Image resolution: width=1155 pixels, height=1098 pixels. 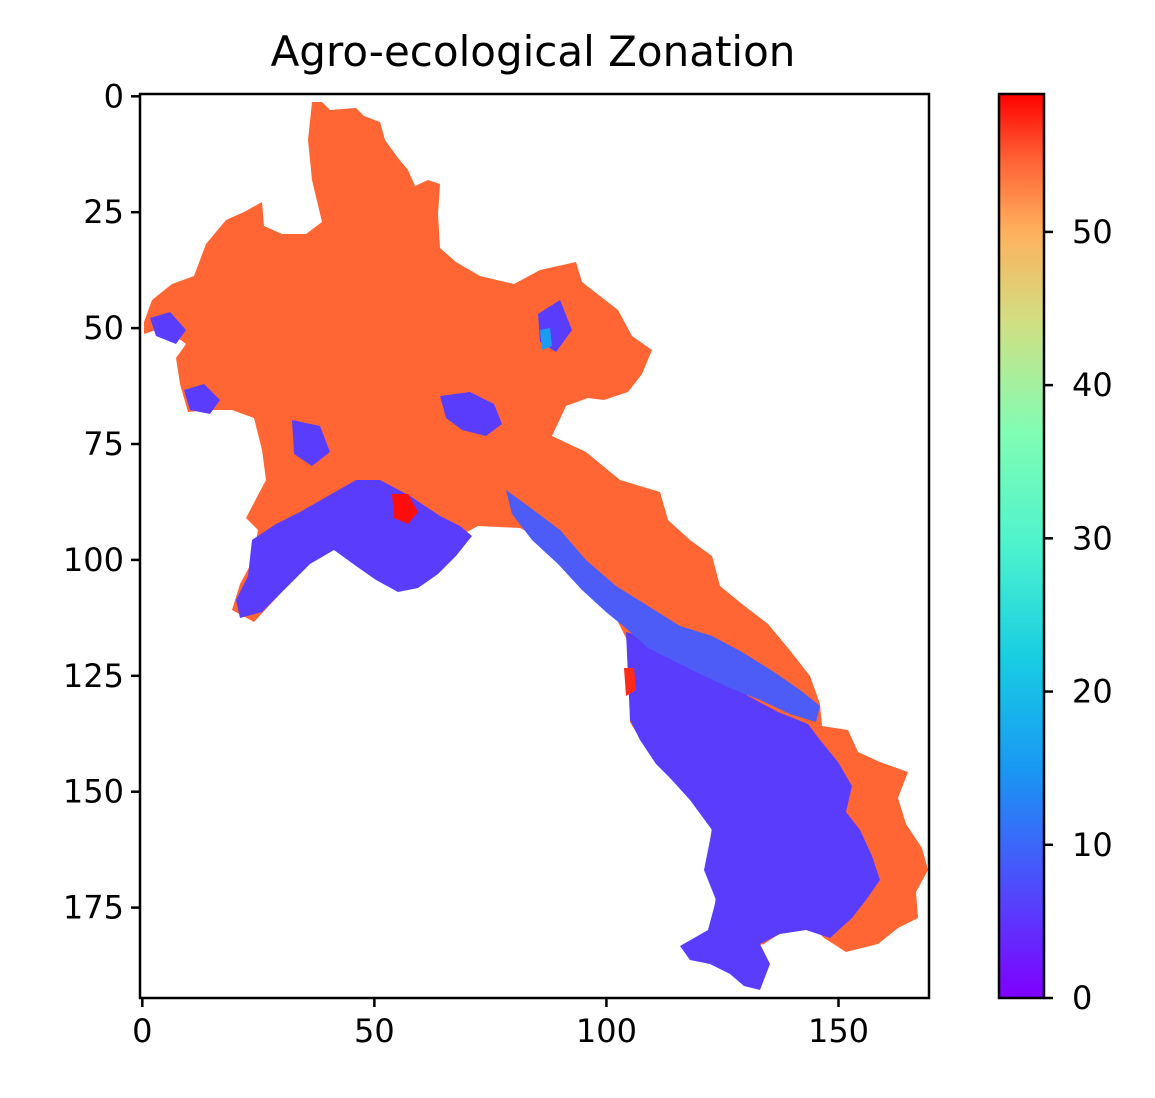 I want to click on y-tick-label: 150, so click(x=93, y=792).